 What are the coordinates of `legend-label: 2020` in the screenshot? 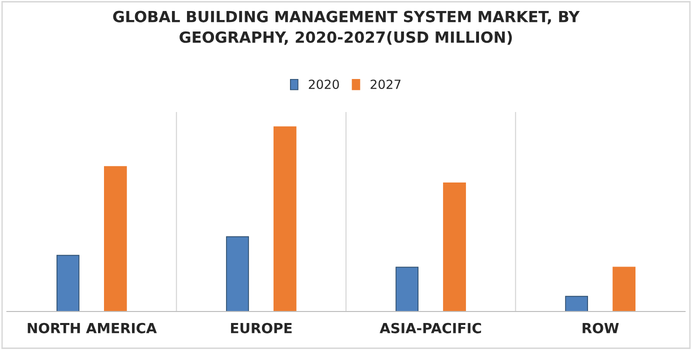 It's located at (323, 85).